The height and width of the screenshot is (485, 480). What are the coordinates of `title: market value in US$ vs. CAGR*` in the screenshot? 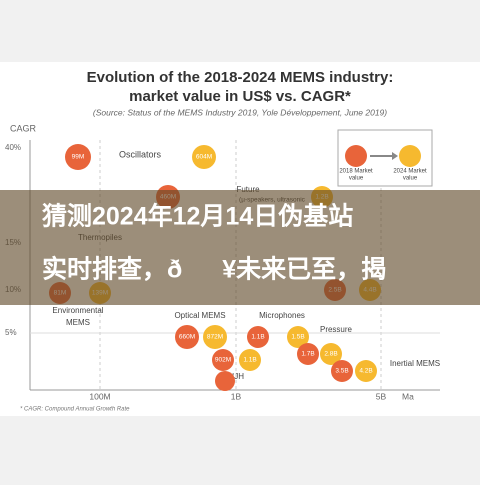 It's located at (240, 96).